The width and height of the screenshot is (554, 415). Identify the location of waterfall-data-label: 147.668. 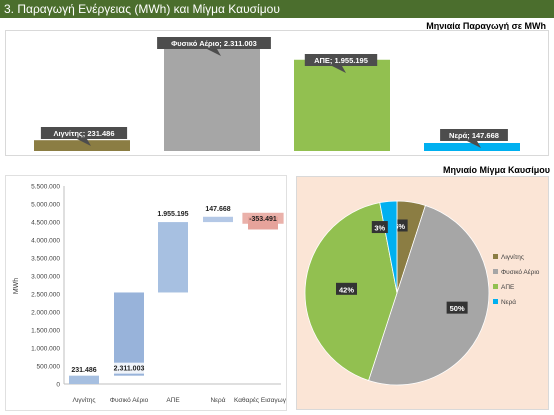
(217, 209).